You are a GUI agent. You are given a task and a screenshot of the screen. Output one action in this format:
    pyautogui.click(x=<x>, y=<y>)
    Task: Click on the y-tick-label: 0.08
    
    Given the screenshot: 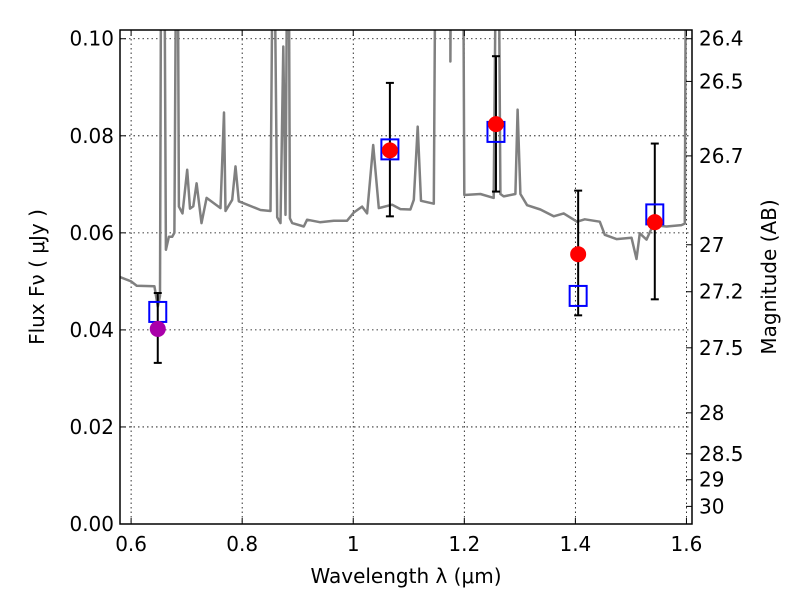 What is the action you would take?
    pyautogui.click(x=91, y=136)
    